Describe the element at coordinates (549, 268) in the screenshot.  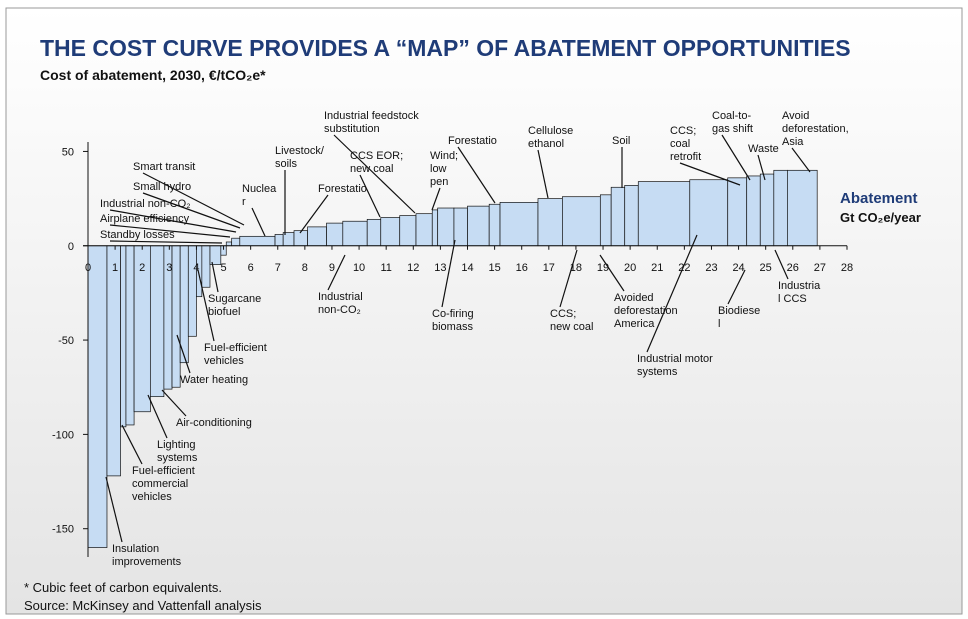
I see `x-tick-label: 17` at that location.